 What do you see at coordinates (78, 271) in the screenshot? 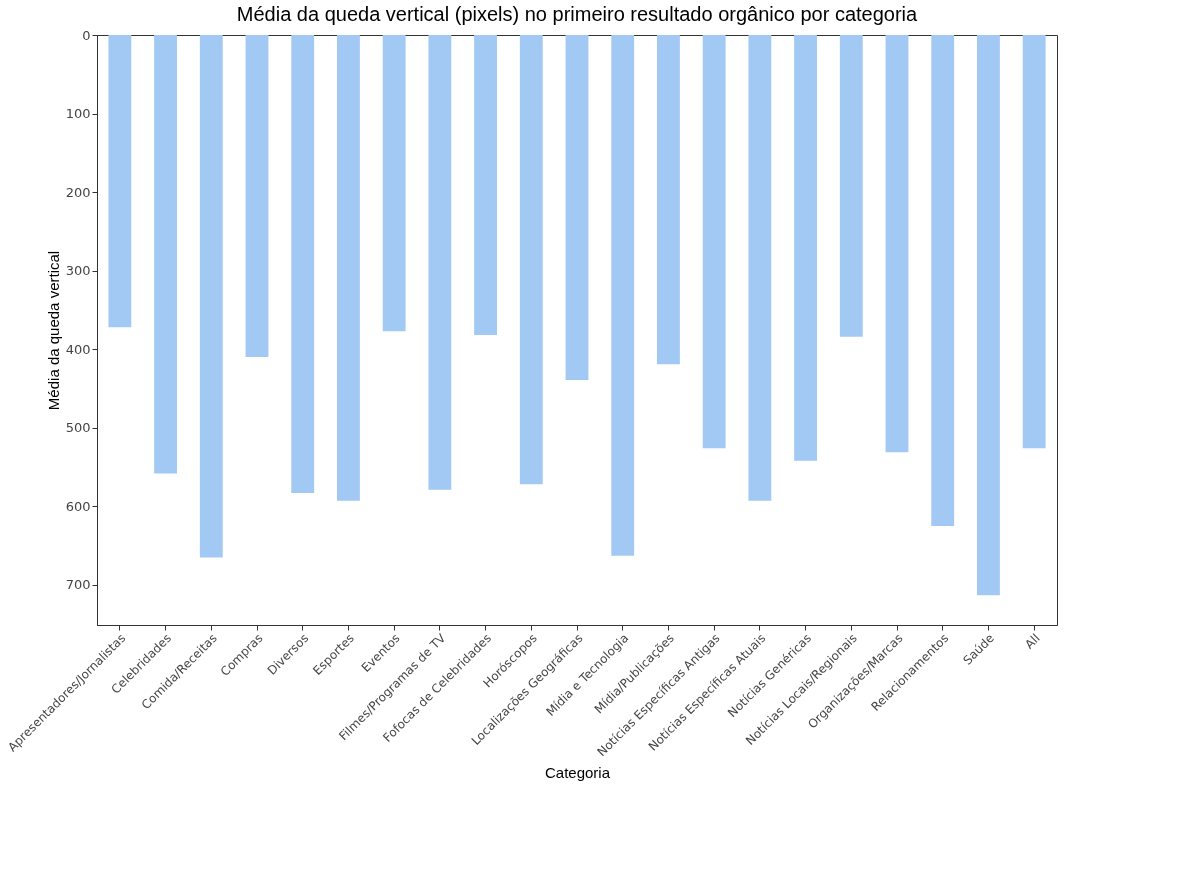
I see `y-tick-label: 300` at bounding box center [78, 271].